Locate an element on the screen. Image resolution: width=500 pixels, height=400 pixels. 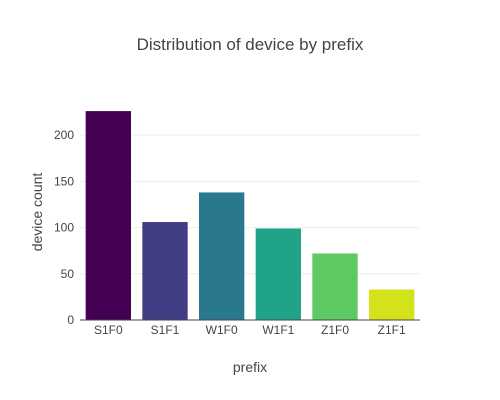
x-tick-label: S1F0 is located at coordinates (108, 330).